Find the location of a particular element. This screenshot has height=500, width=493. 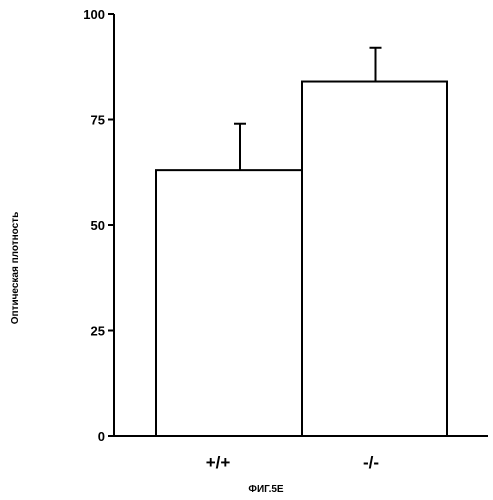

x-category-label-1: -/- is located at coordinates (371, 462).